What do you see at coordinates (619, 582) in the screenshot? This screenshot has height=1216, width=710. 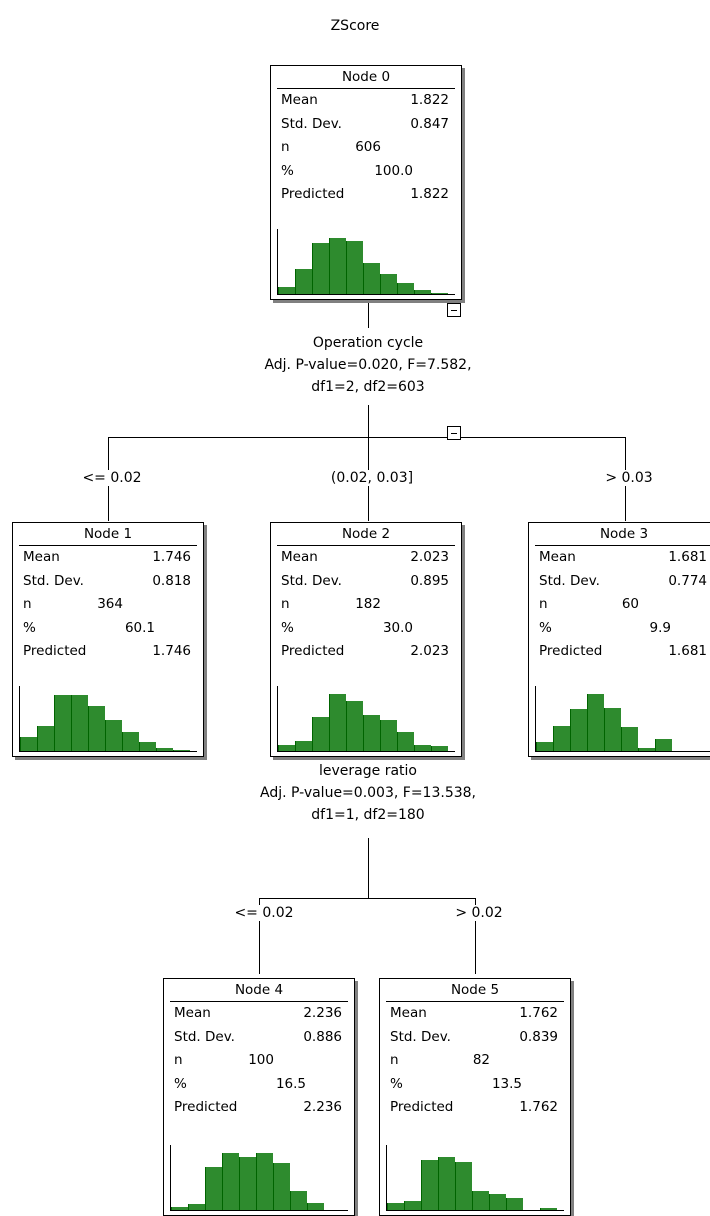 I see `stat-row-sd: Std. Dev. 0.774` at bounding box center [619, 582].